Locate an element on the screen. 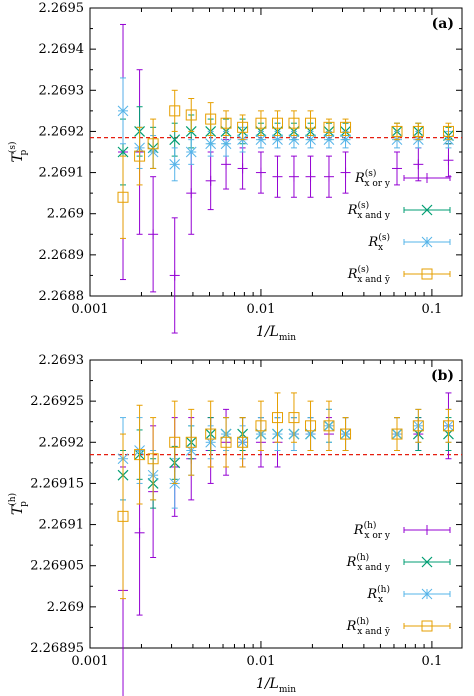 Image resolution: width=474 pixels, height=696 pixels. y-tick-label: 2.2691 is located at coordinates (62, 525).